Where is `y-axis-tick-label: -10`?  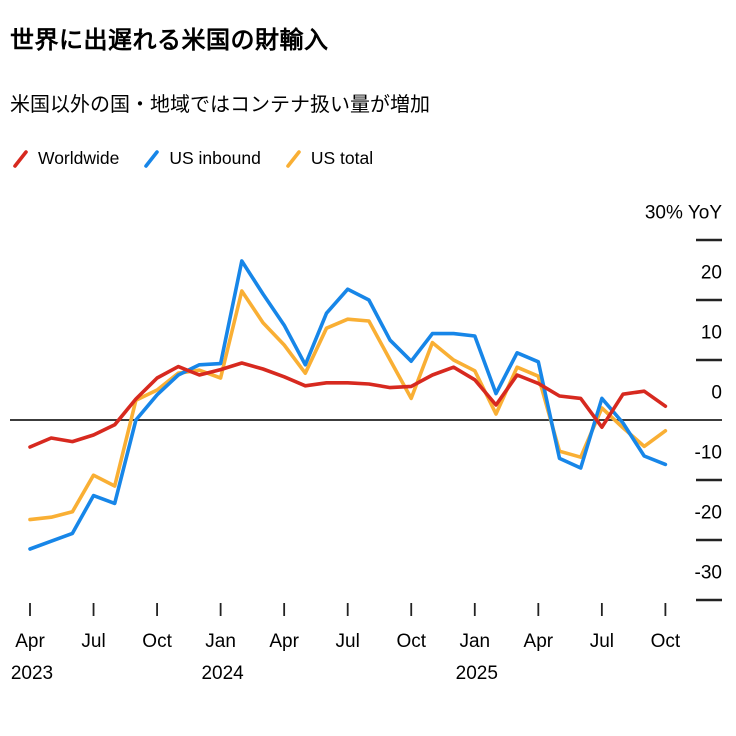
y-axis-tick-label: -10 is located at coordinates (708, 453).